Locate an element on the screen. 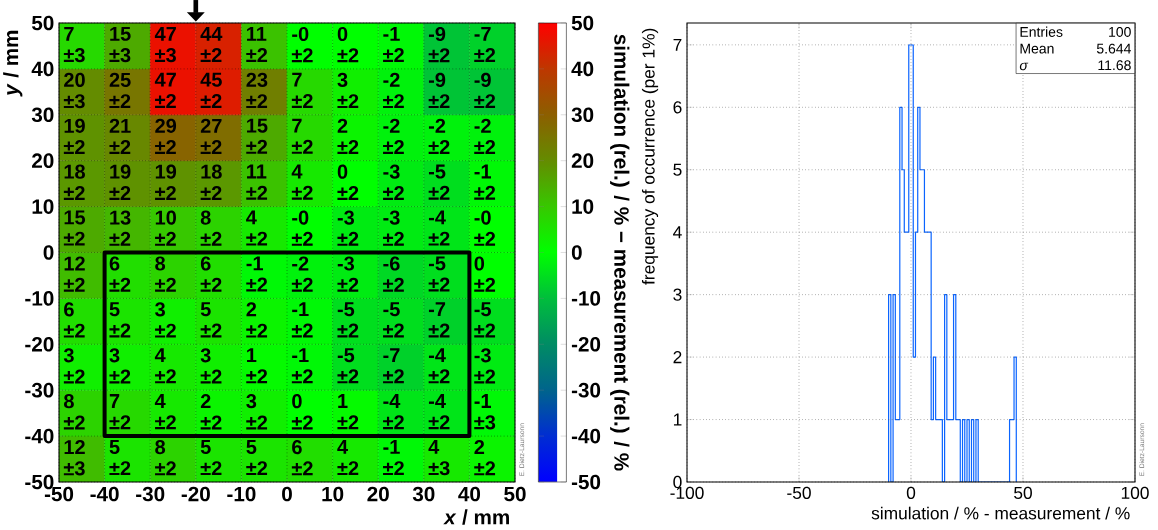 Image resolution: width=1158 pixels, height=530 pixels. y-tick-label: 30 is located at coordinates (42, 115).